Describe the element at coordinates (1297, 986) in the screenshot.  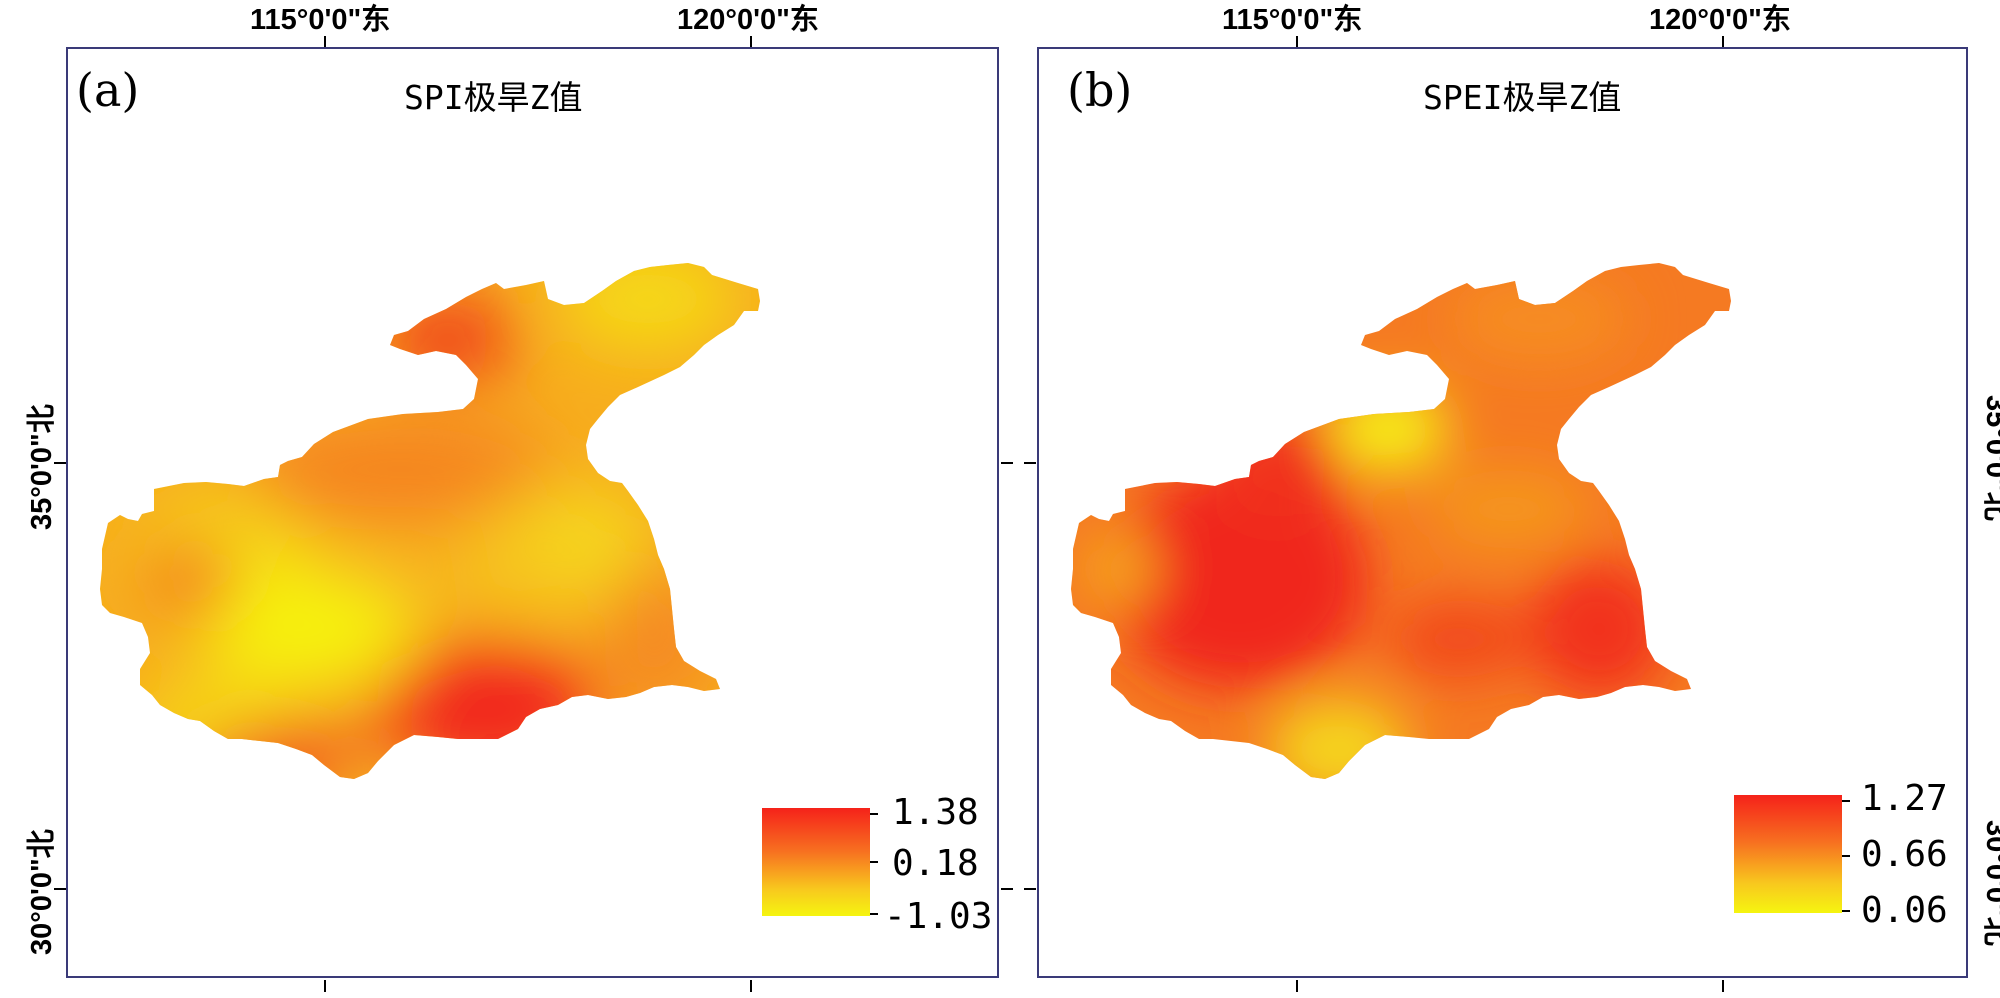
I see `lon-tick-bottom-115-b` at that location.